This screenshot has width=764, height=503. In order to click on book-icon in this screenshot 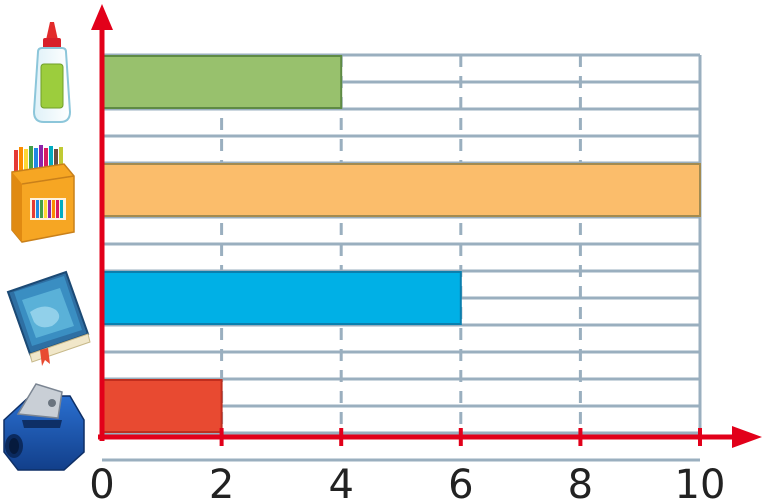, I will do `click(48, 318)`.